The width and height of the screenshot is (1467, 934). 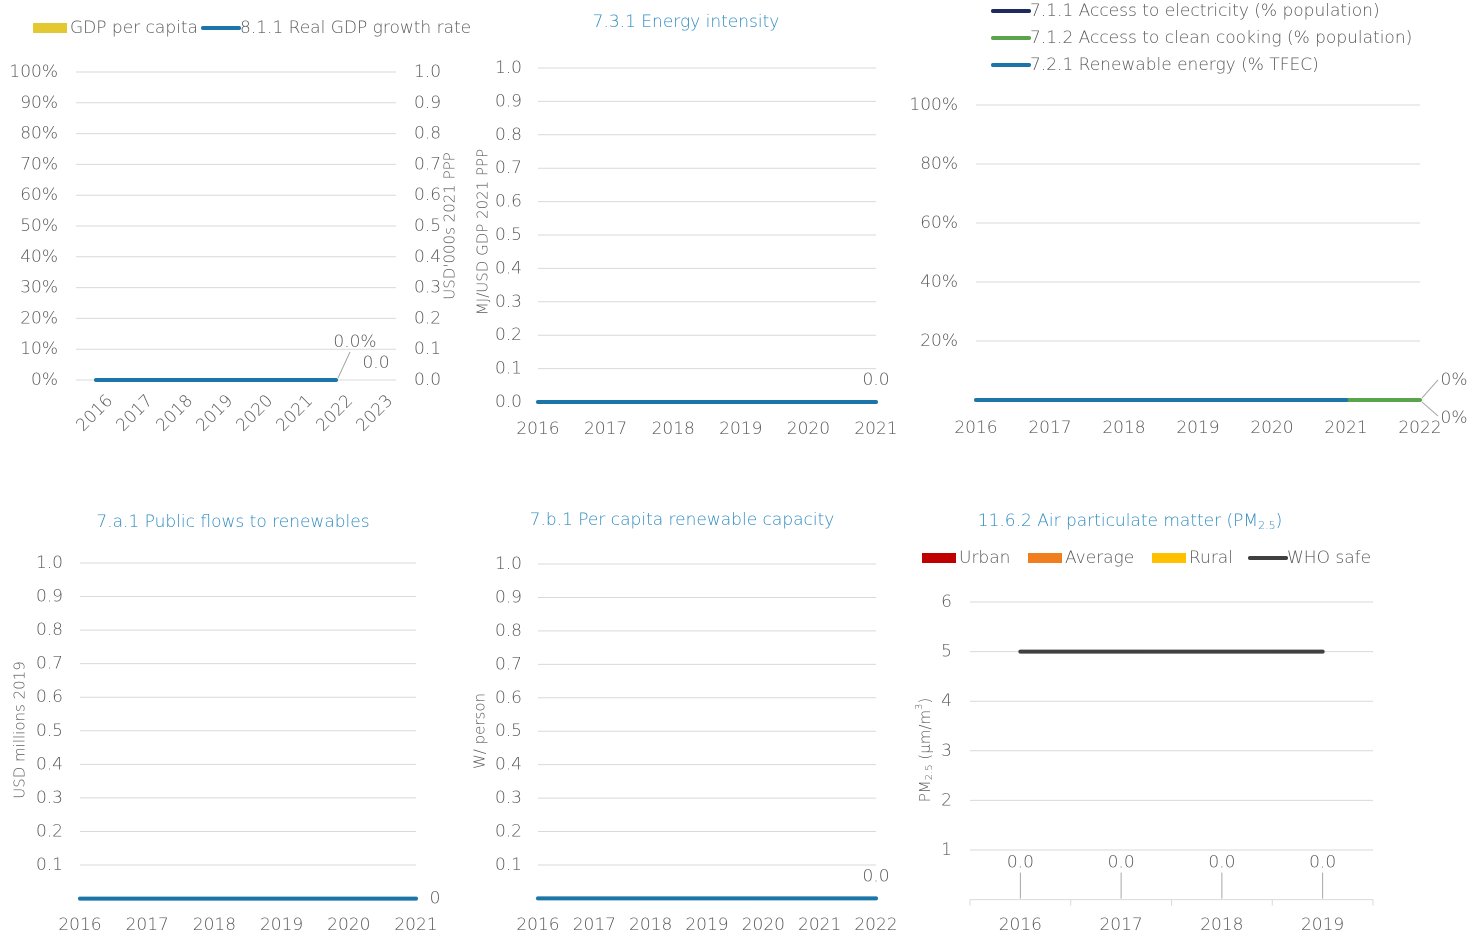 What do you see at coordinates (929, 772) in the screenshot?
I see `label-subscript: 2.5` at bounding box center [929, 772].